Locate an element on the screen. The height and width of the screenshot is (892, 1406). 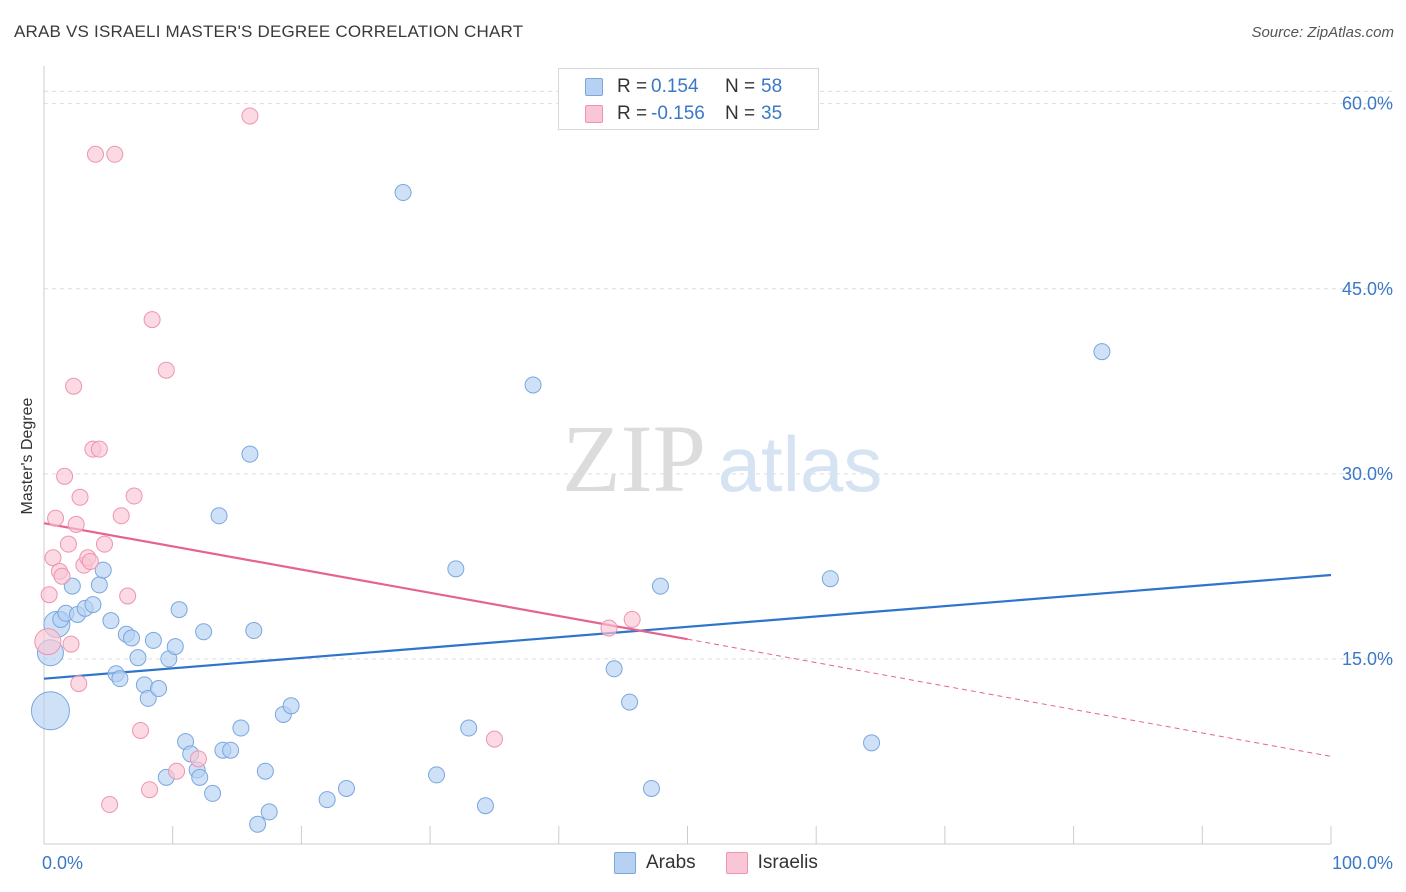
y-tick-label-3: 60.0% is located at coordinates (1367, 104).